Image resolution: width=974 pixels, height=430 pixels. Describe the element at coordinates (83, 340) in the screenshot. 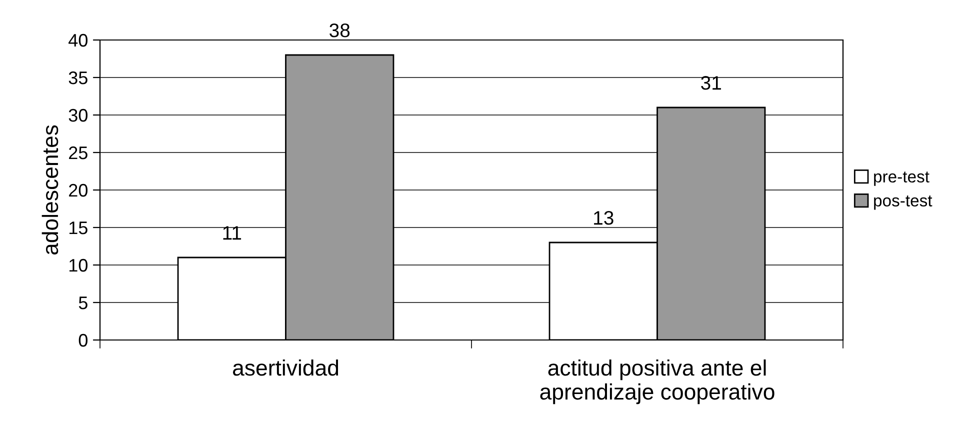

I see `y-tick-label: 0` at that location.